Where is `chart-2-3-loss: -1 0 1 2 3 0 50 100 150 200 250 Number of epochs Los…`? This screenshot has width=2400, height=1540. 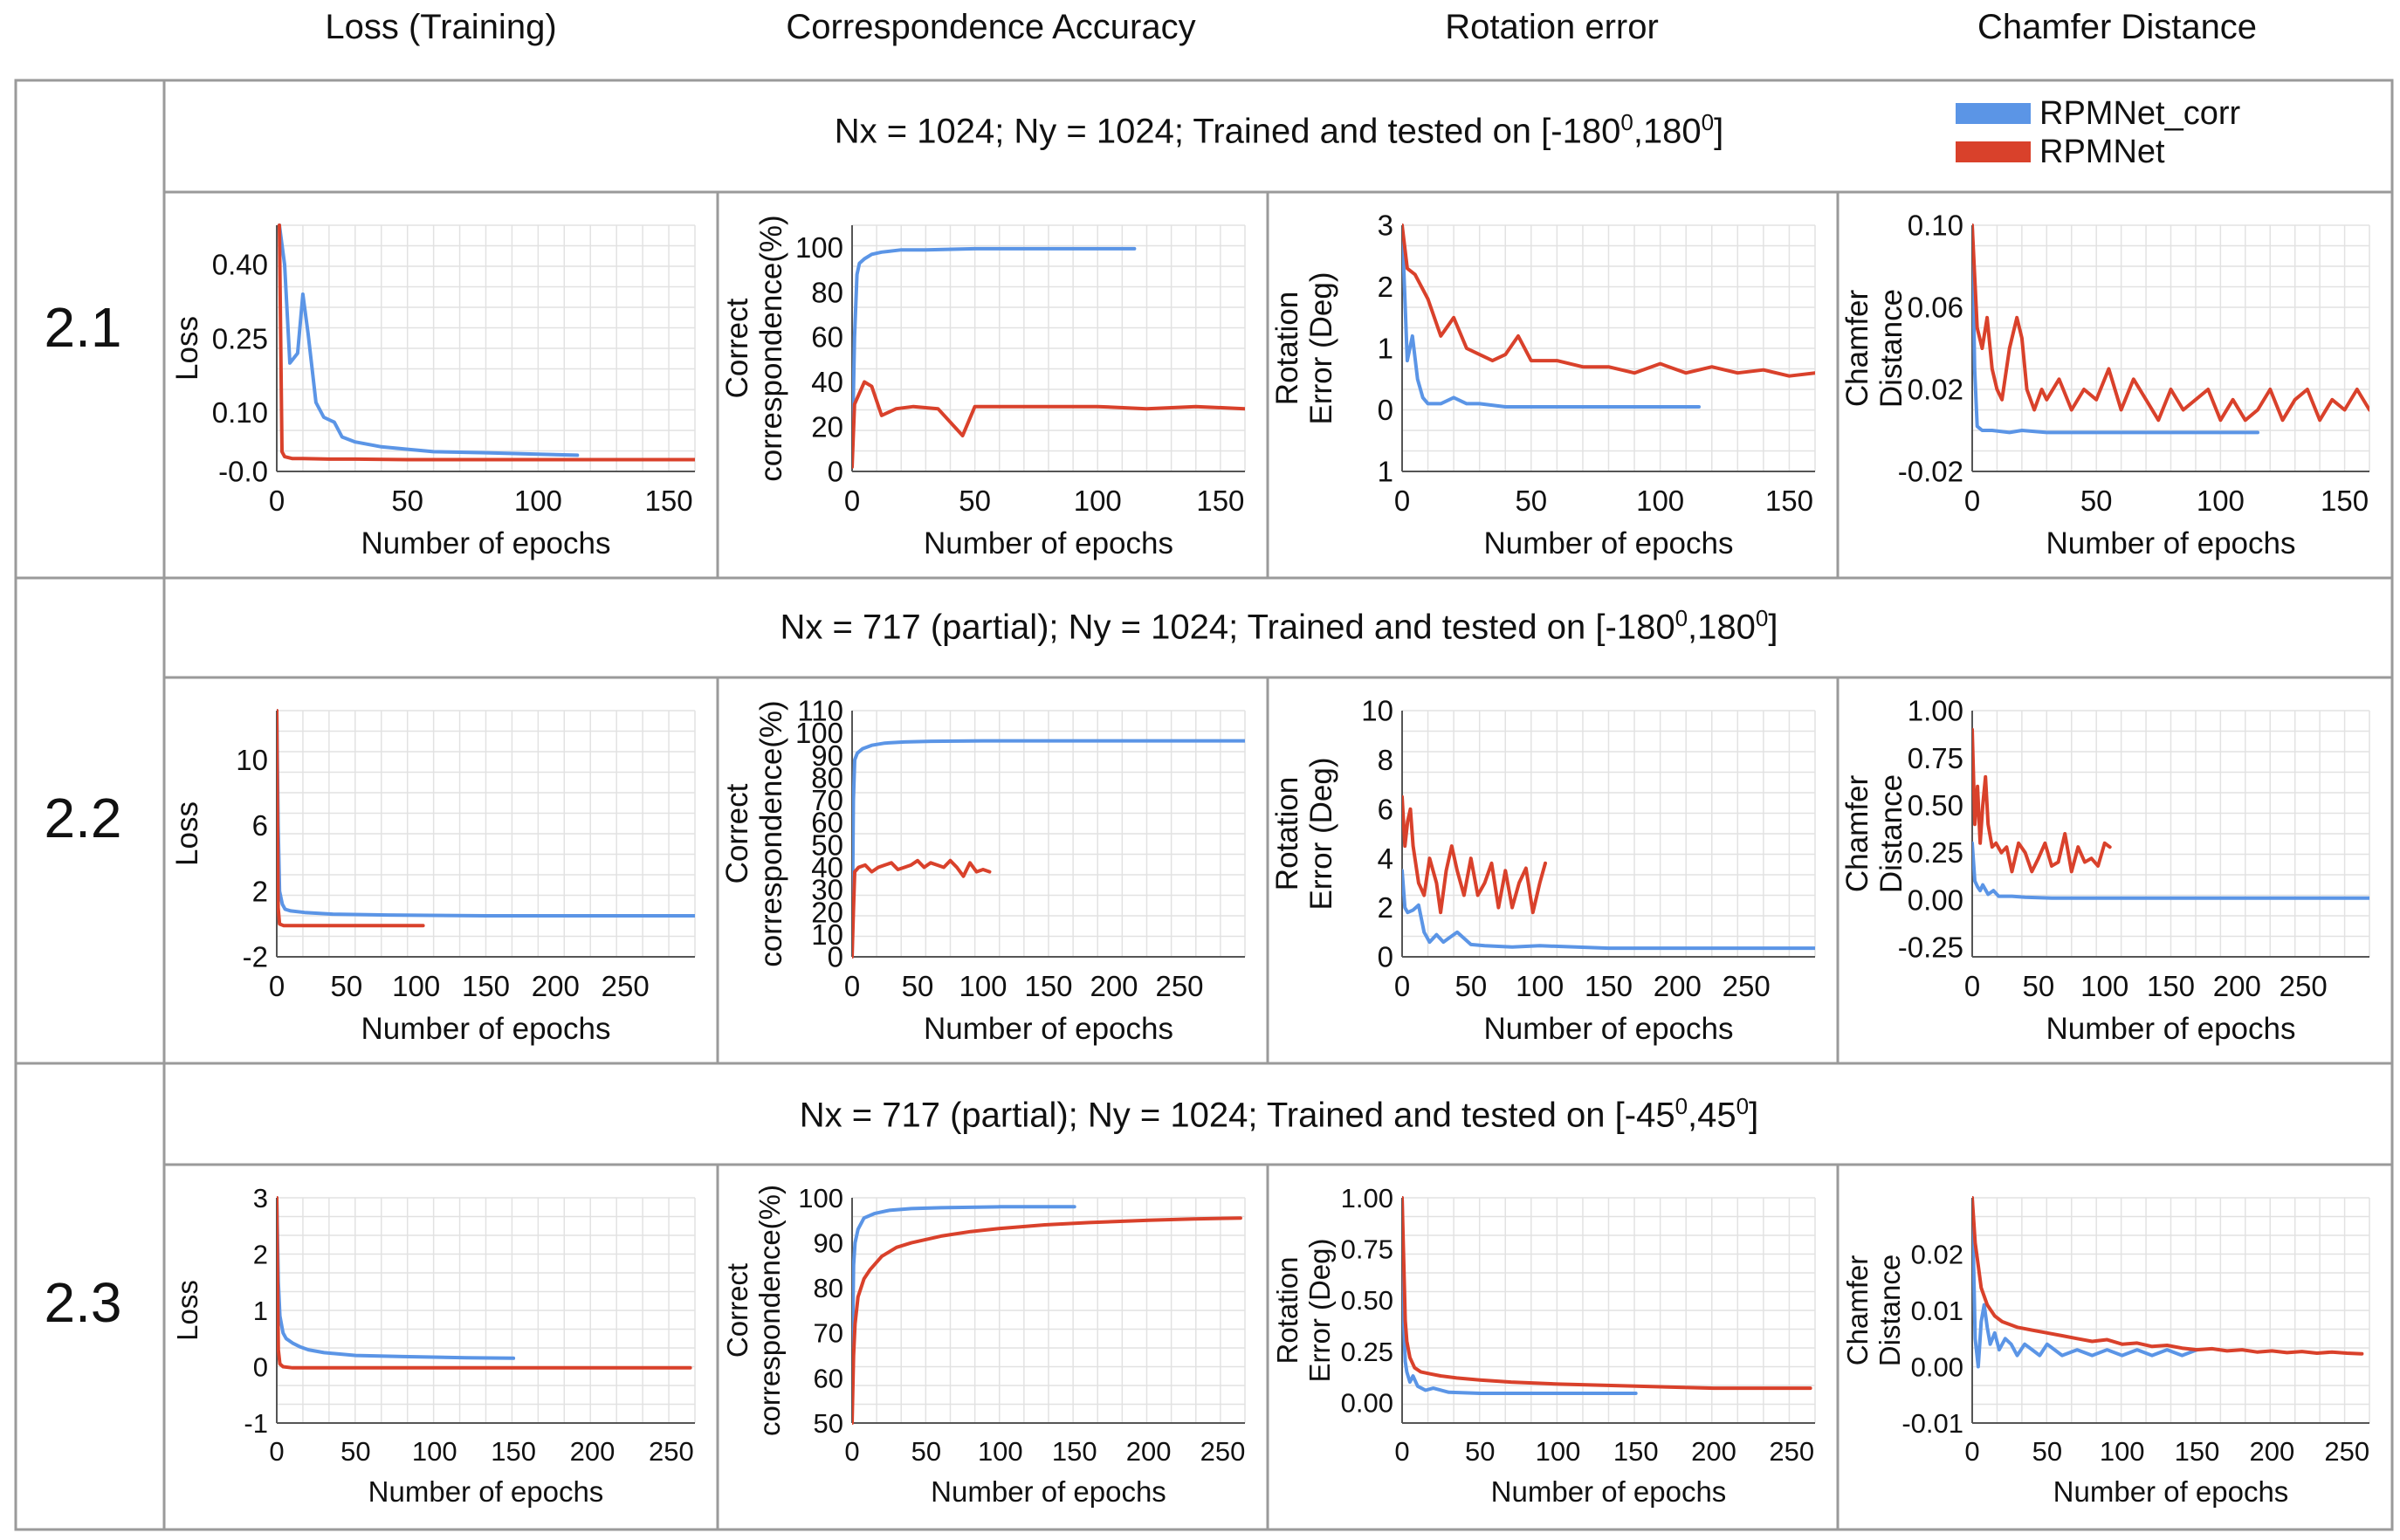 chart-2-3-loss: -1 0 1 2 3 0 50 100 150 200 250 Number of epochs Los… is located at coordinates (441, 1347).